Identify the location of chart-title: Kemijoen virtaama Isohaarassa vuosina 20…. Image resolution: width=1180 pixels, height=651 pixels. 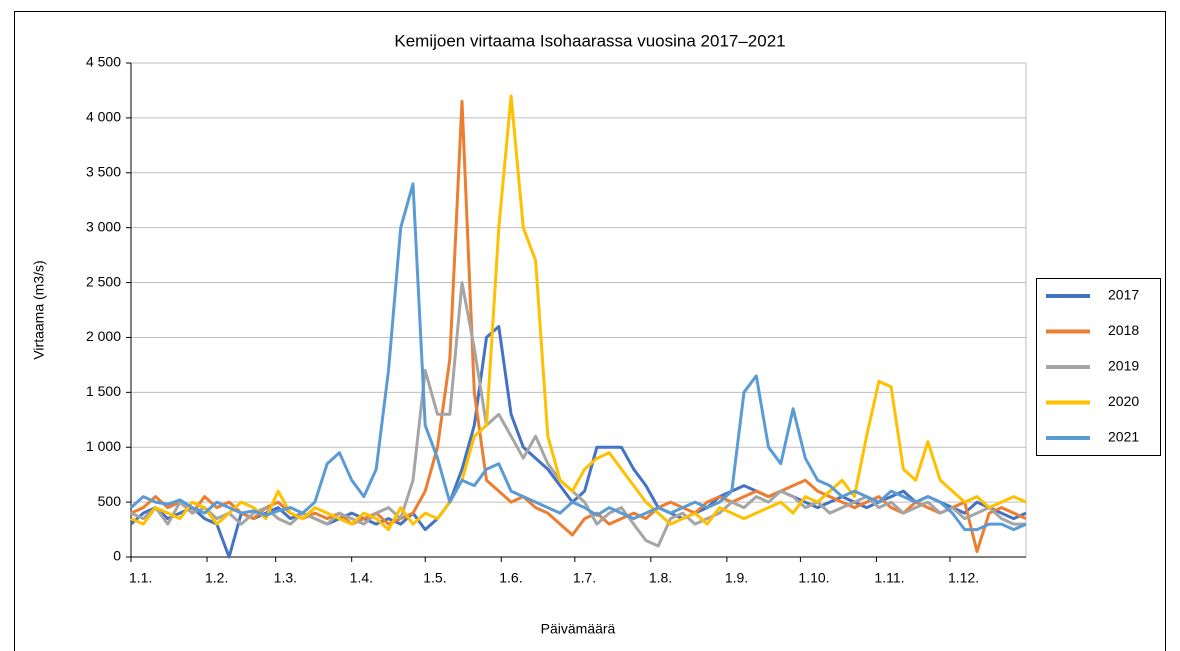
(589, 40).